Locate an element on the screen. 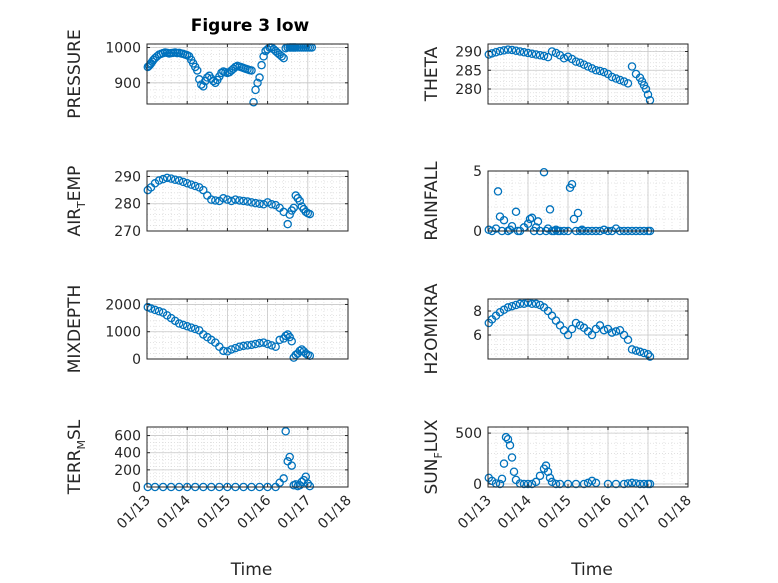  y-axis-label: PRESSURE is located at coordinates (75, 73).